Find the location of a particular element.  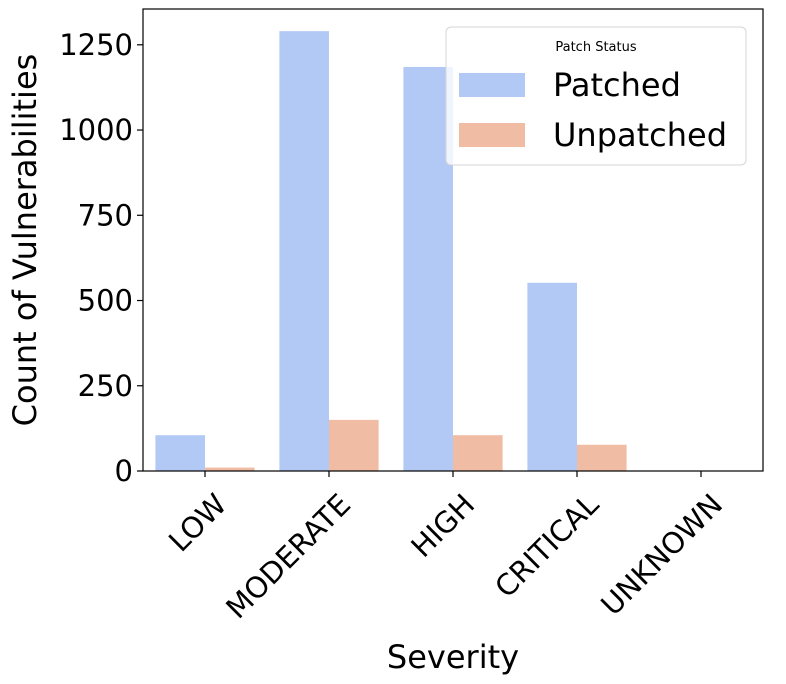

y-tick-label: 750 is located at coordinates (105, 215).